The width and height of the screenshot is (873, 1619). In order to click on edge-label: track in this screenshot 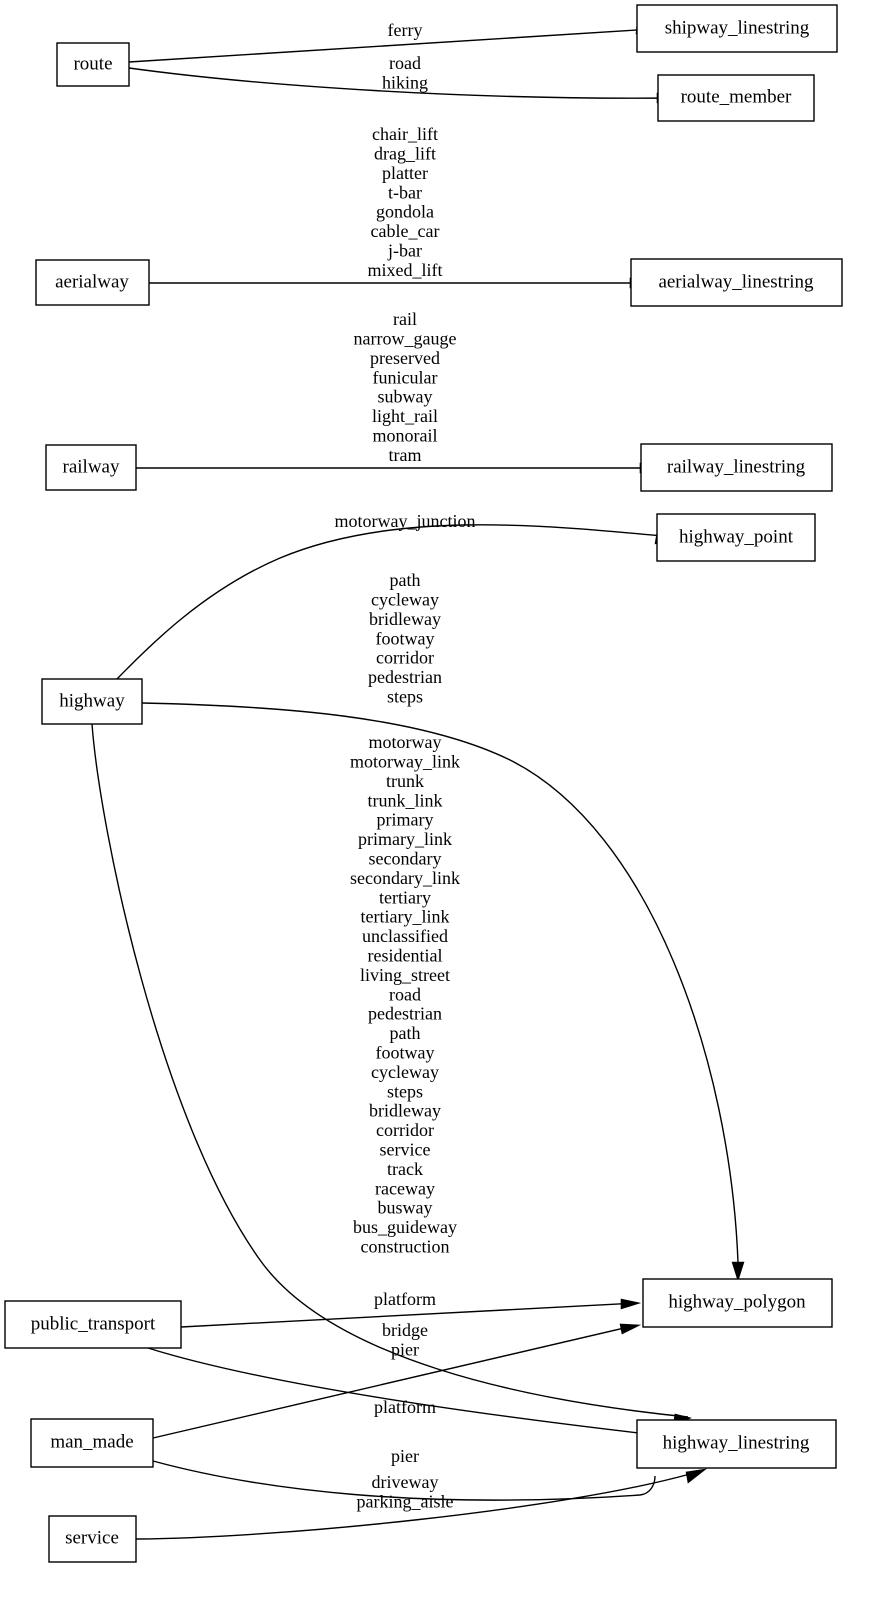, I will do `click(405, 1169)`.